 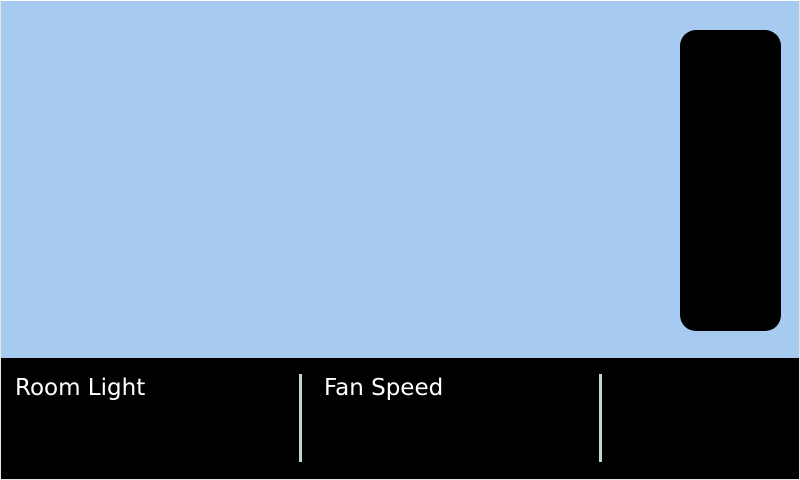 What do you see at coordinates (384, 388) in the screenshot?
I see `fan-speed-label: Fan Speed` at bounding box center [384, 388].